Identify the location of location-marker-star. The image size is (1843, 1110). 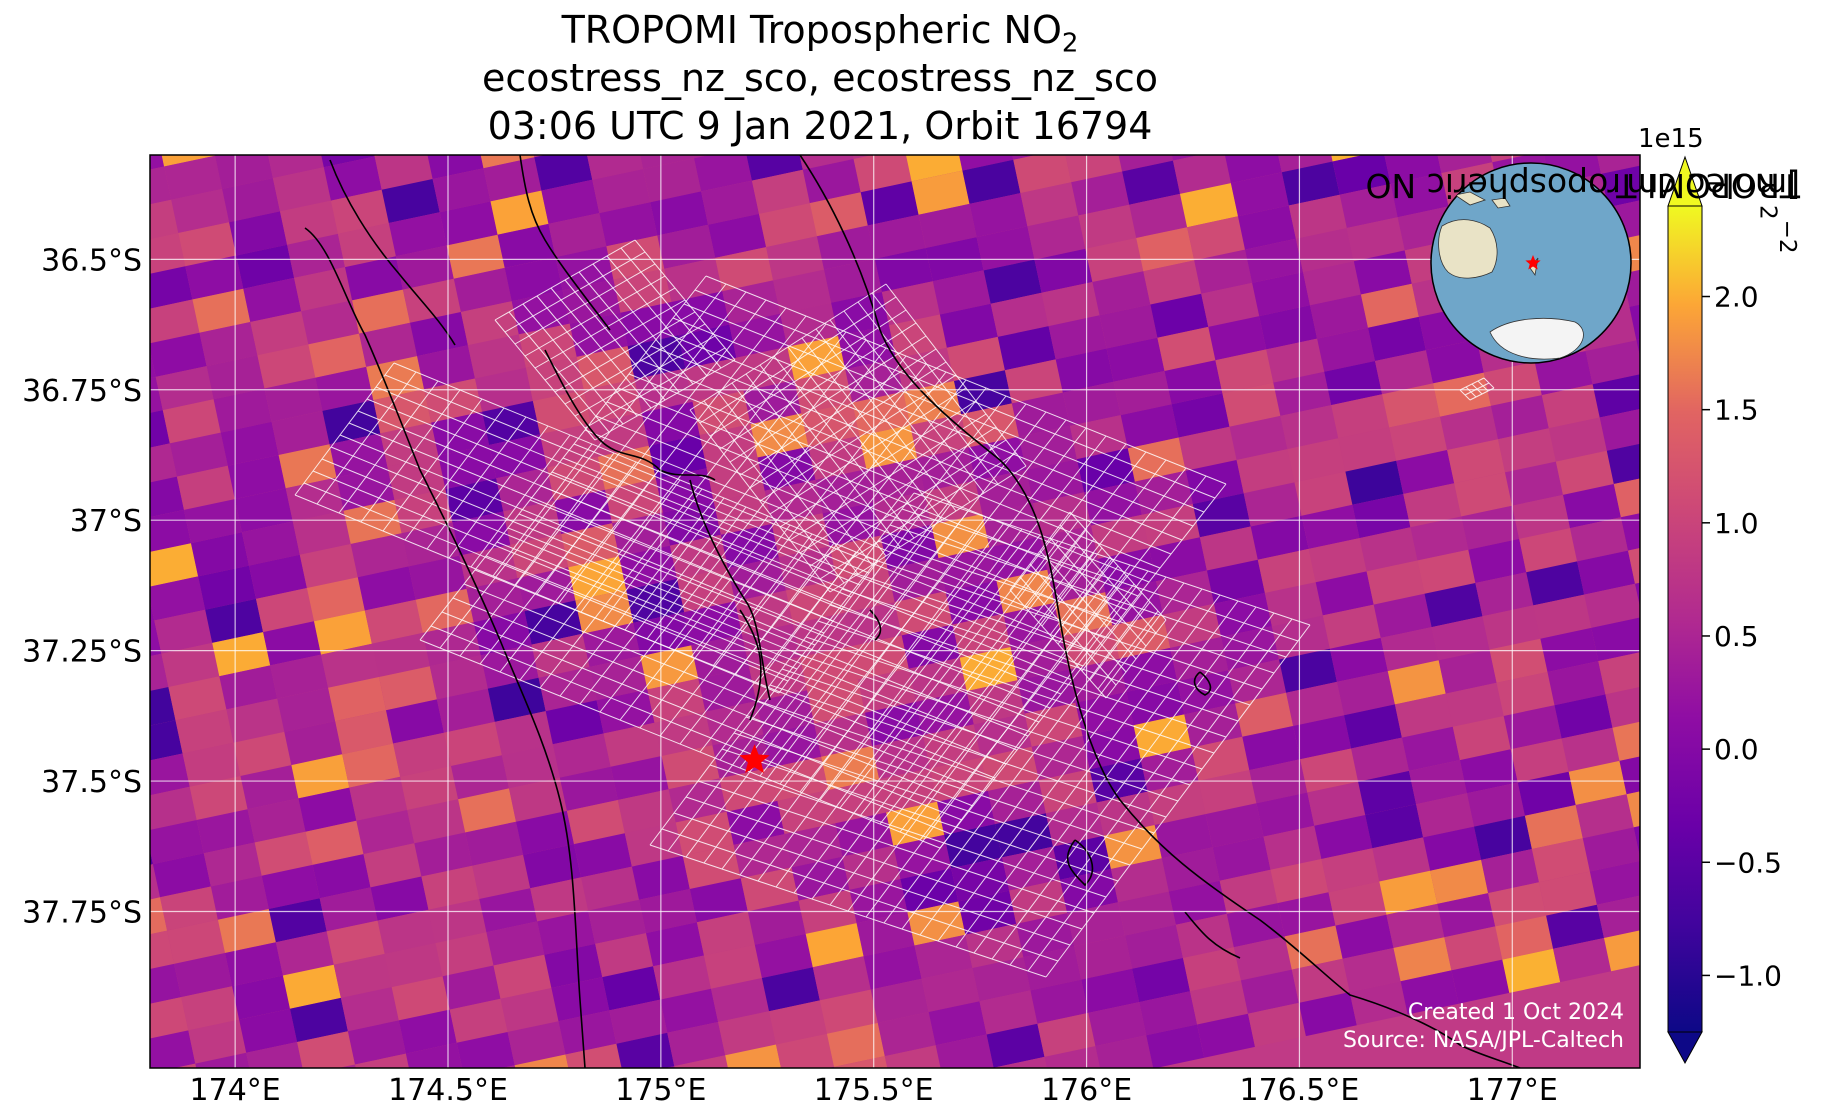
(754, 759).